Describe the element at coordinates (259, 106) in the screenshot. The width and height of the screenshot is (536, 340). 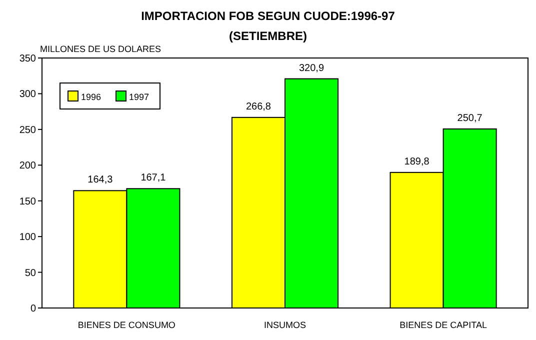
I see `data-label: 266,8` at that location.